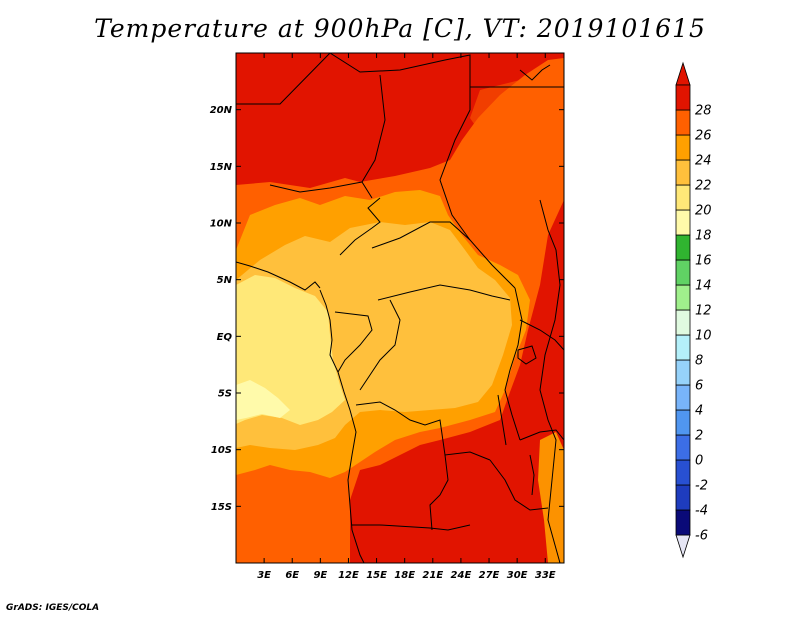 This screenshot has width=800, height=618. I want to click on y-tick-label: 5N, so click(225, 280).